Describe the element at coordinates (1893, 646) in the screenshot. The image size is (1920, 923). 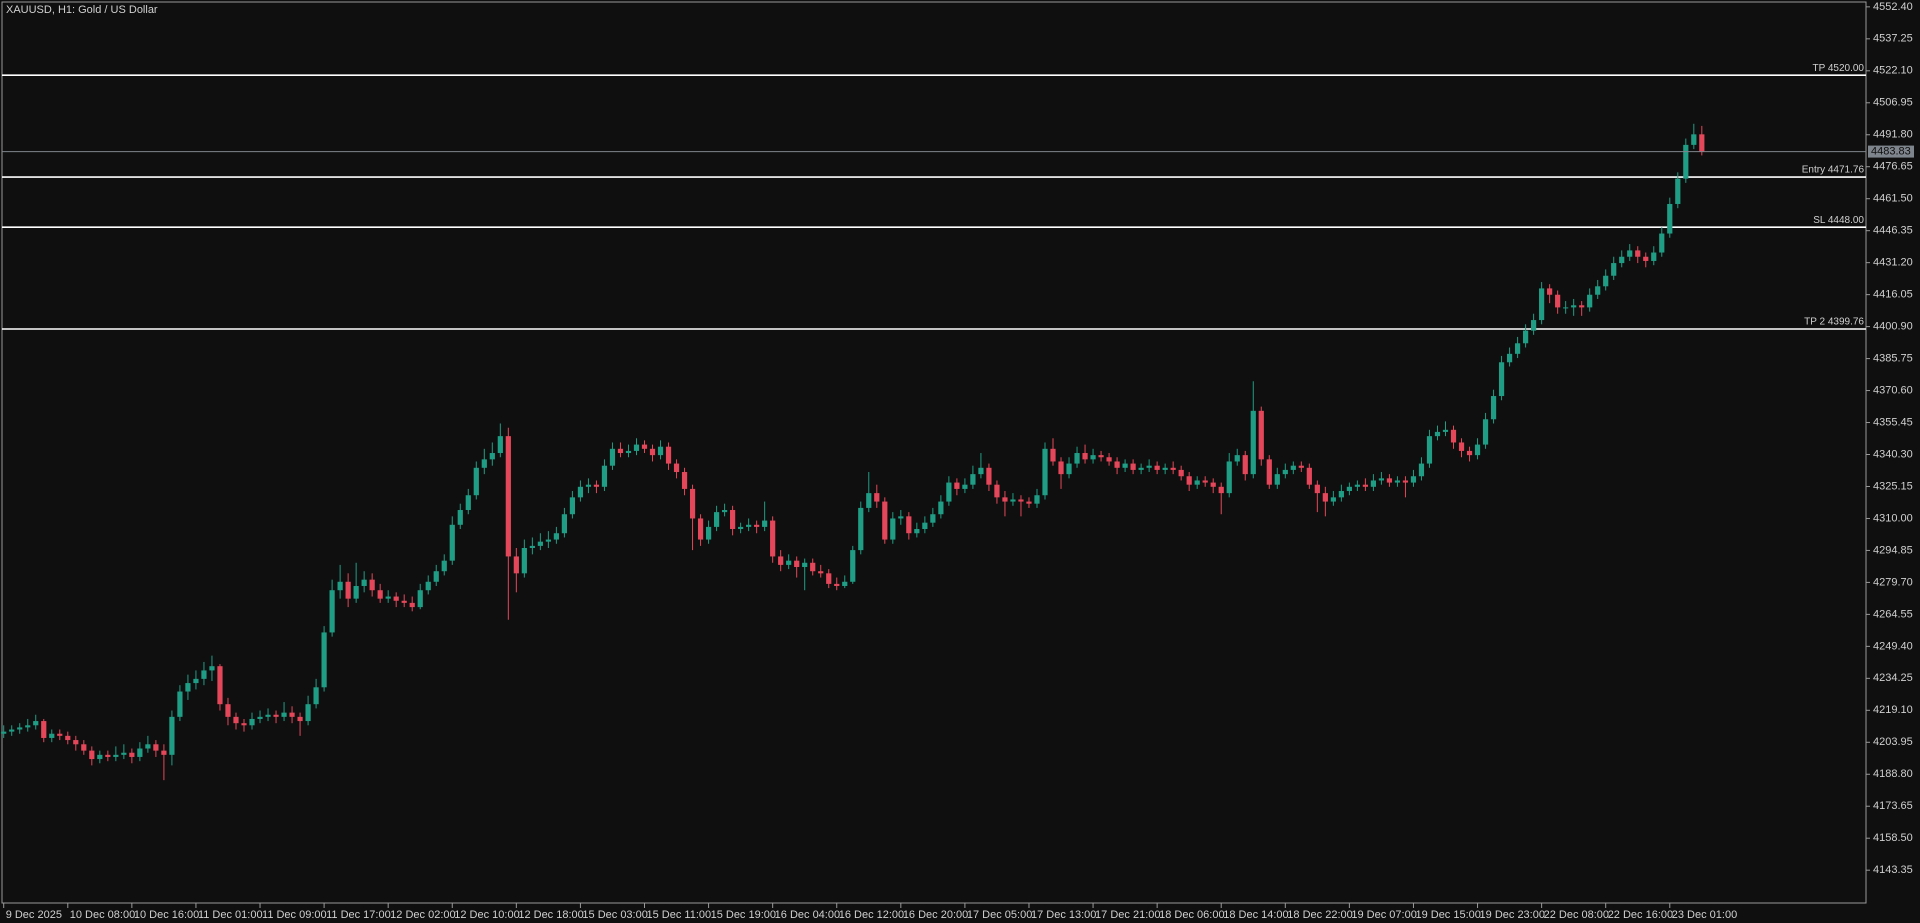
I see `y-tick-label: 4249.40` at that location.